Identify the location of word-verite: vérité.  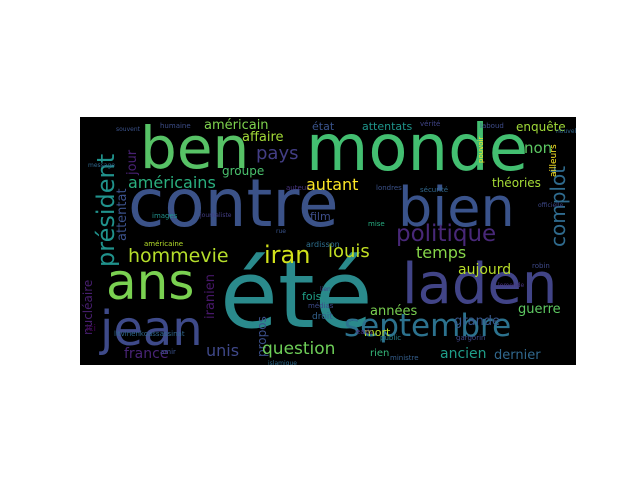
(430, 124).